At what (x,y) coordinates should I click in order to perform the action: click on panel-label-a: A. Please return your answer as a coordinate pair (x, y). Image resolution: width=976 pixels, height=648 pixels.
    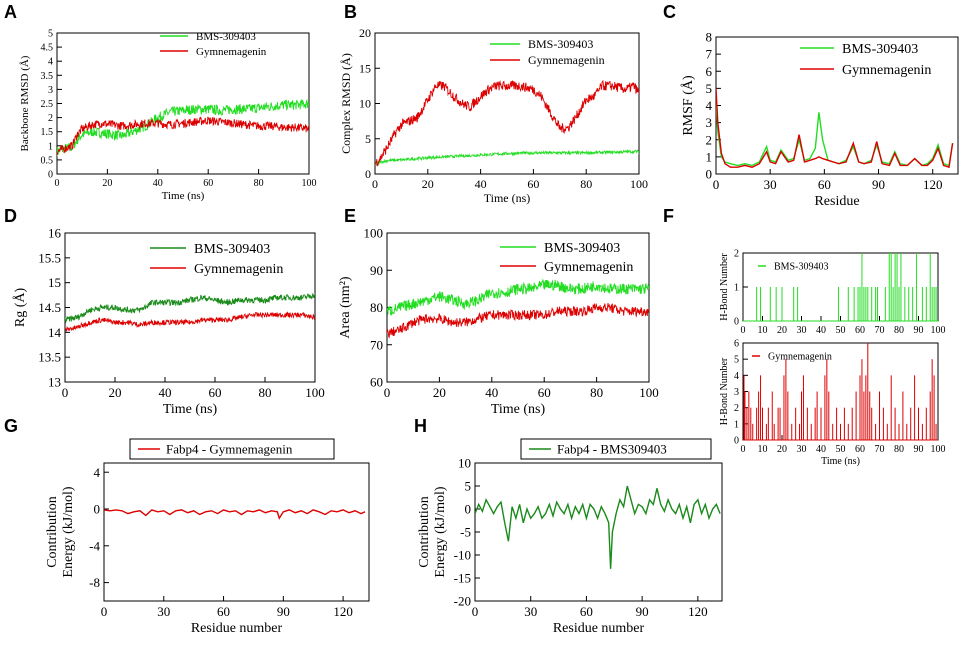
    Looking at the image, I should click on (10, 12).